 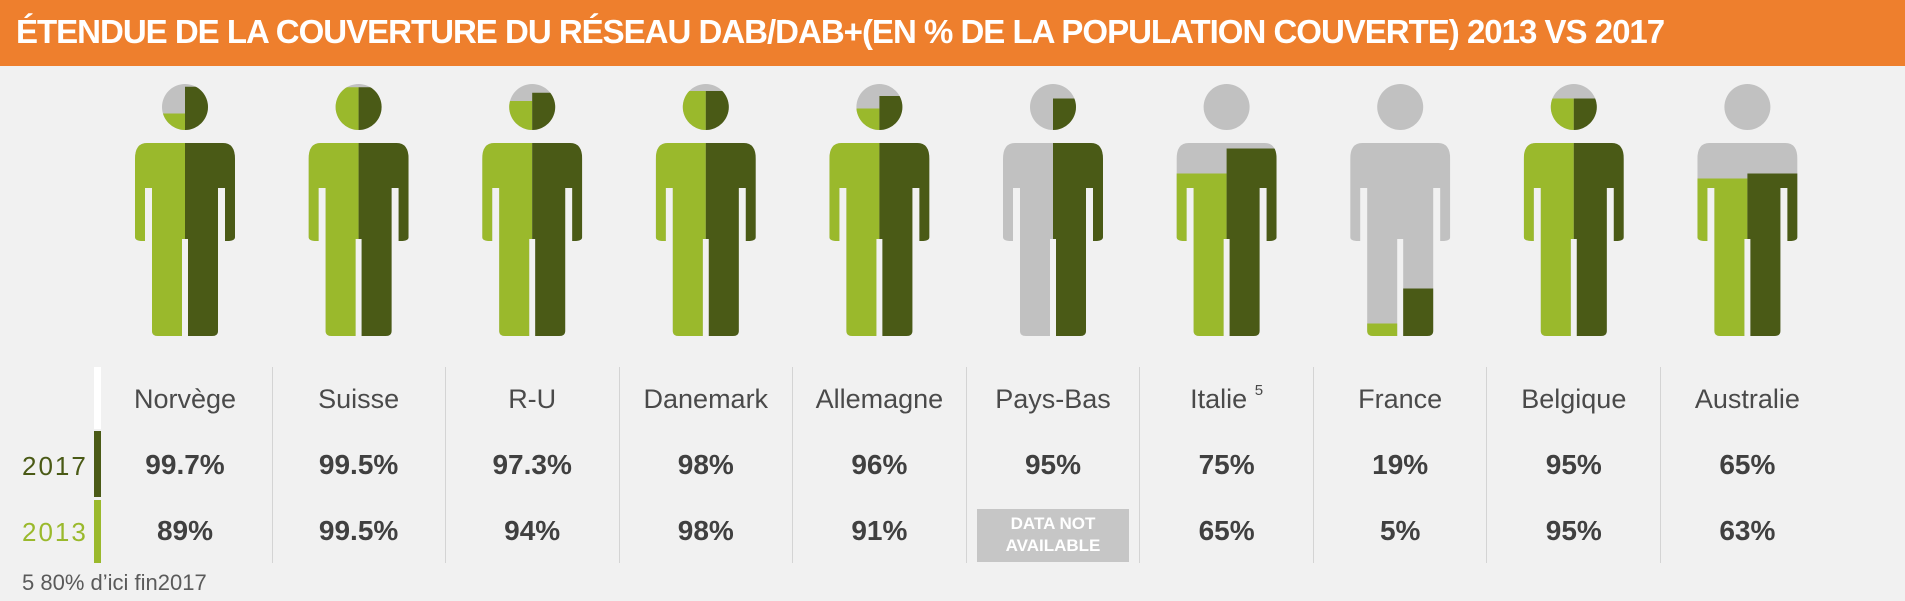 I want to click on value-2013: 89%, so click(x=185, y=530).